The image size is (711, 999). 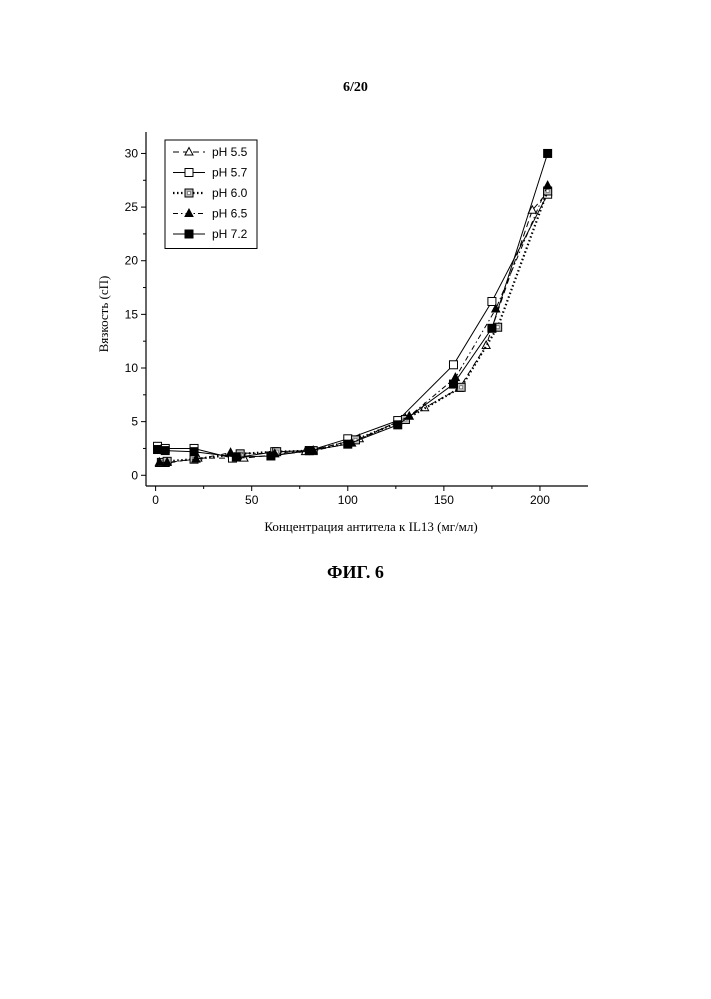 What do you see at coordinates (132, 261) in the screenshot?
I see `y-tick-label: 20` at bounding box center [132, 261].